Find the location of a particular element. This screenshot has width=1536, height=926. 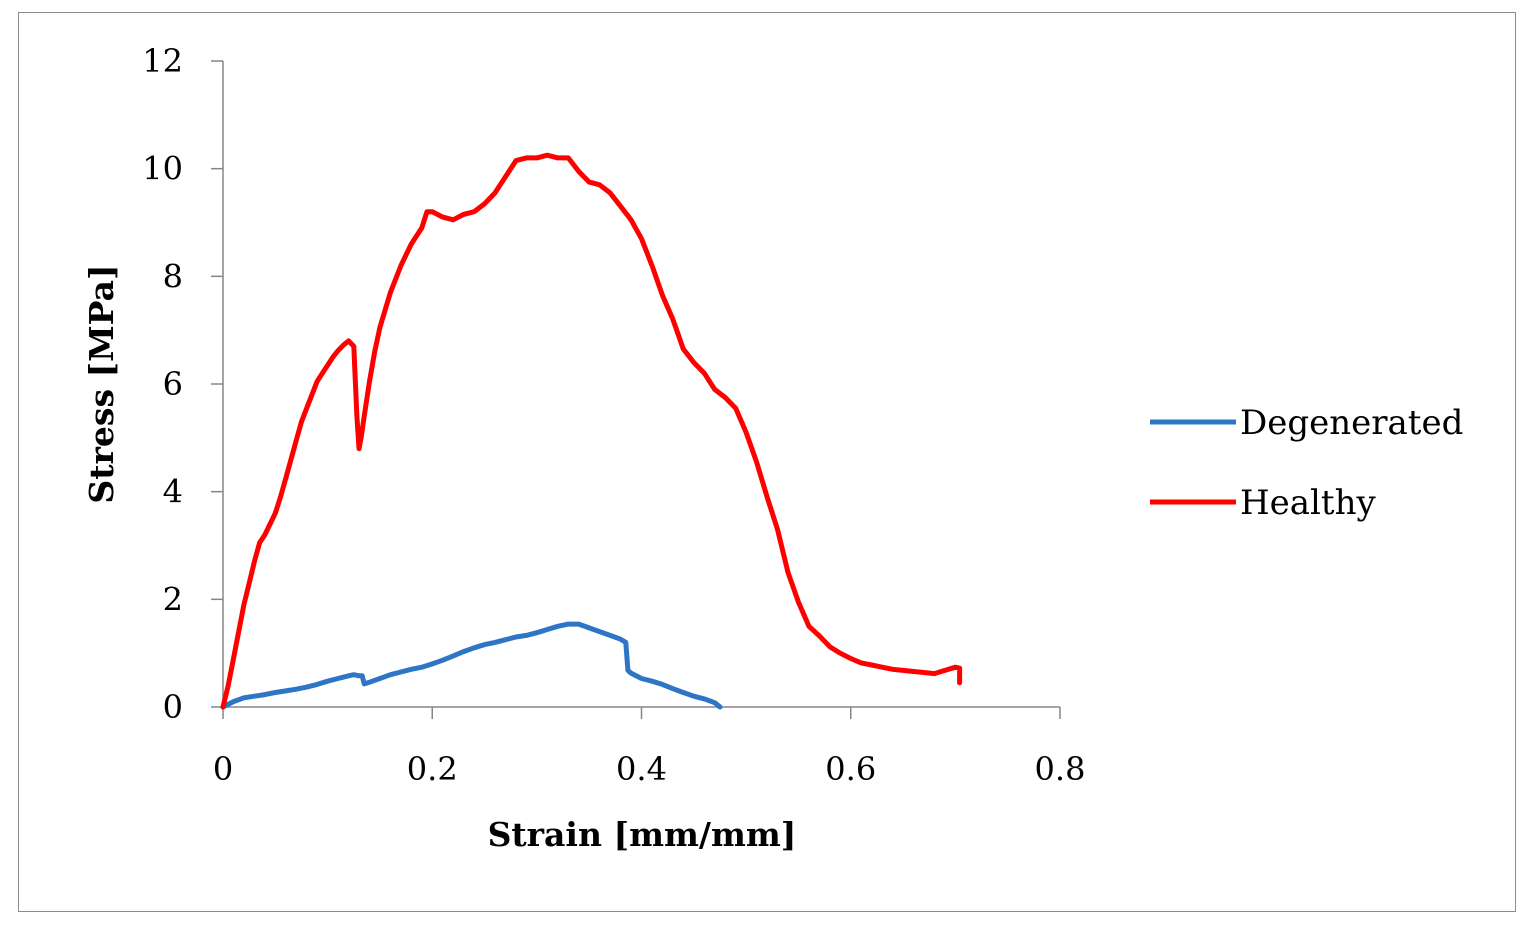

y-tick-label: 10 is located at coordinates (162, 169).